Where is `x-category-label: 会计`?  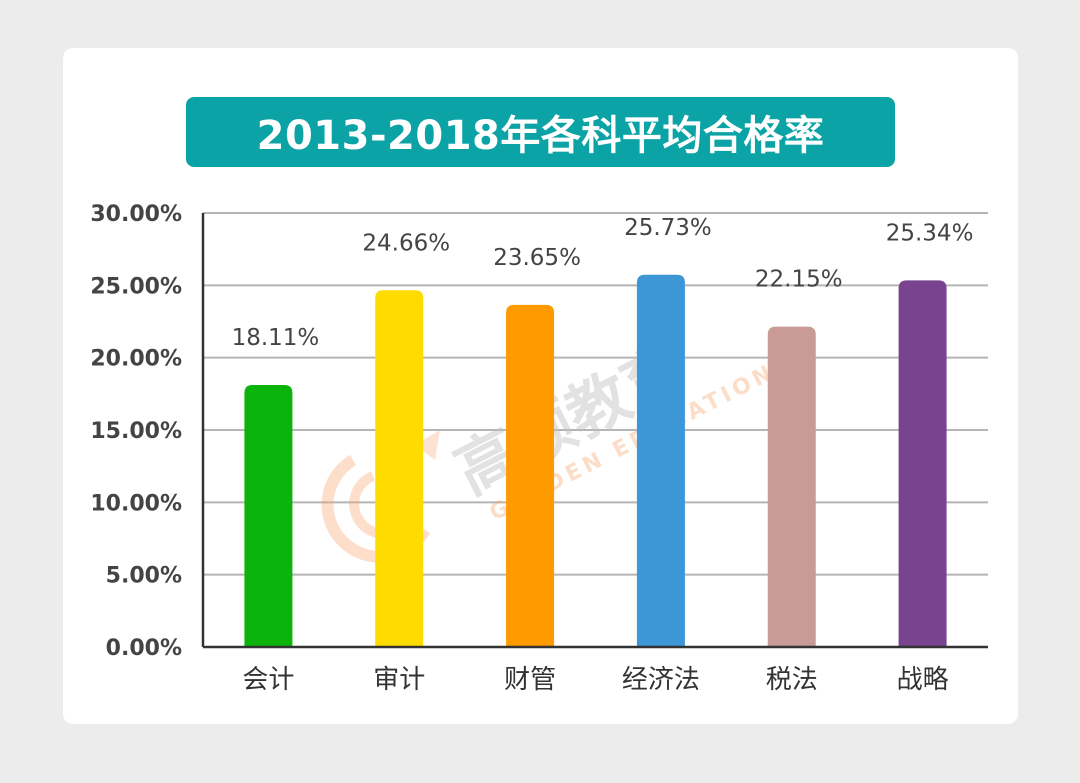 x-category-label: 会计 is located at coordinates (268, 680).